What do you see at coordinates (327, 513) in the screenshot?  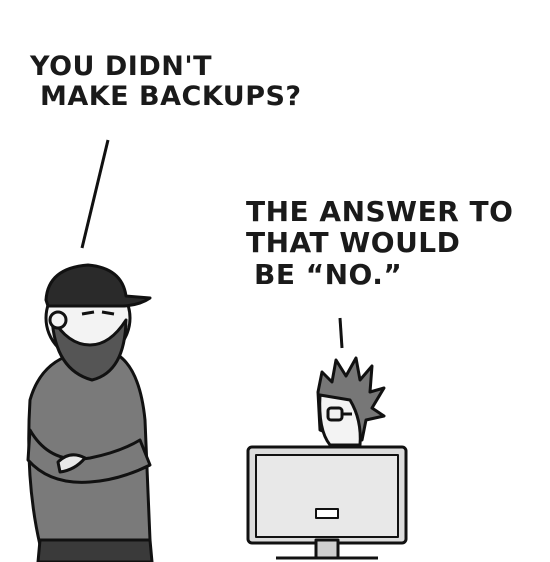 I see `monitor-logo` at bounding box center [327, 513].